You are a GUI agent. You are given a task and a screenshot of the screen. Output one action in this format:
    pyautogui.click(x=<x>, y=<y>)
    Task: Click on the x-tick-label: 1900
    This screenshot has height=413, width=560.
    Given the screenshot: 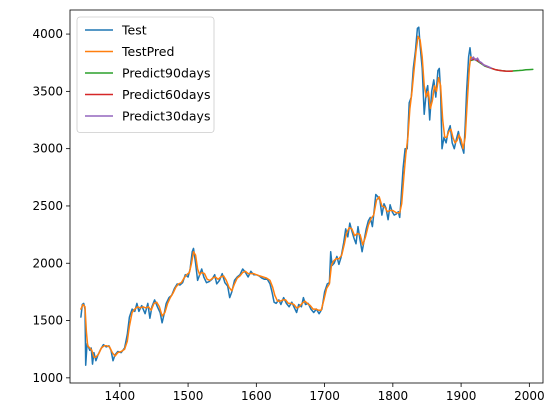 What is the action you would take?
    pyautogui.click(x=461, y=396)
    